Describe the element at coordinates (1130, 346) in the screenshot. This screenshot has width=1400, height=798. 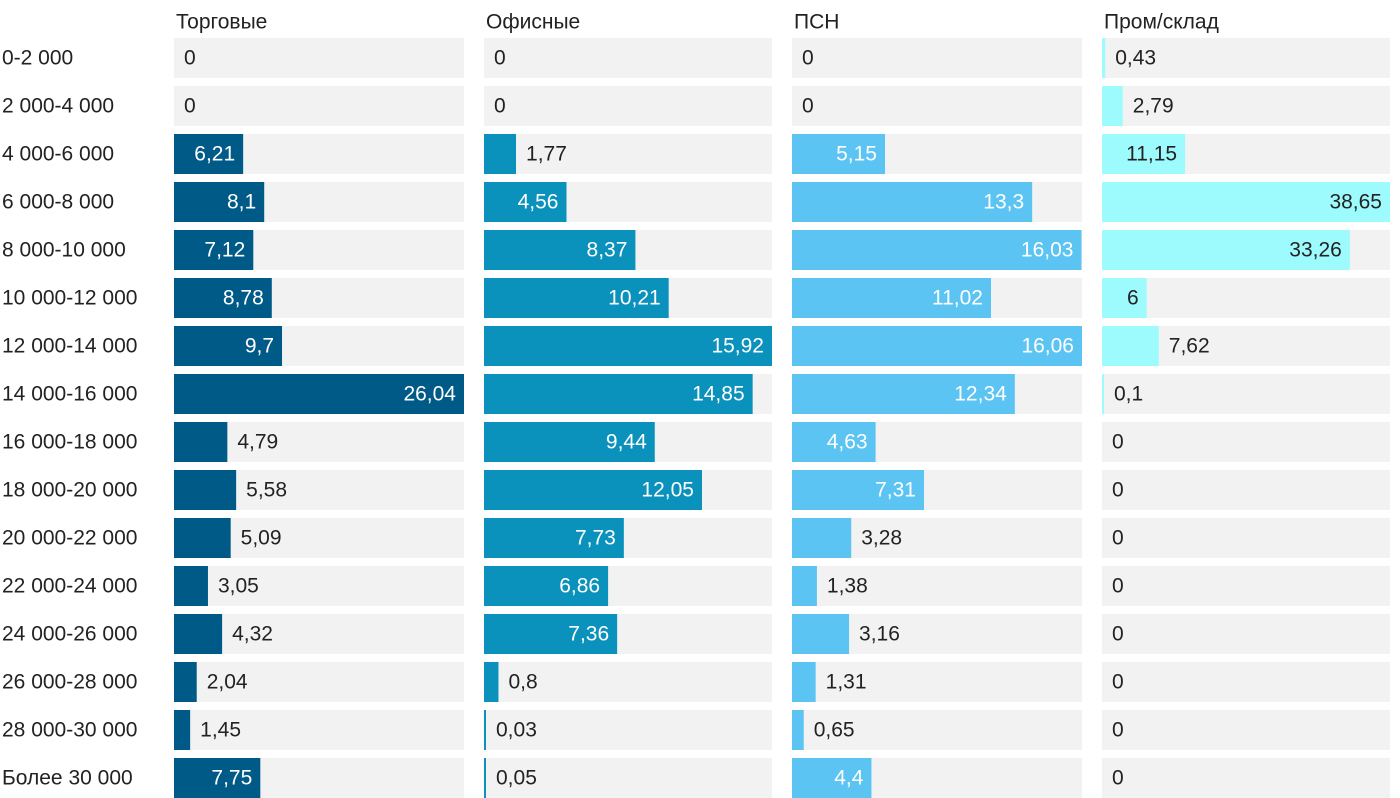
I see `bar-пром-склад-6` at that location.